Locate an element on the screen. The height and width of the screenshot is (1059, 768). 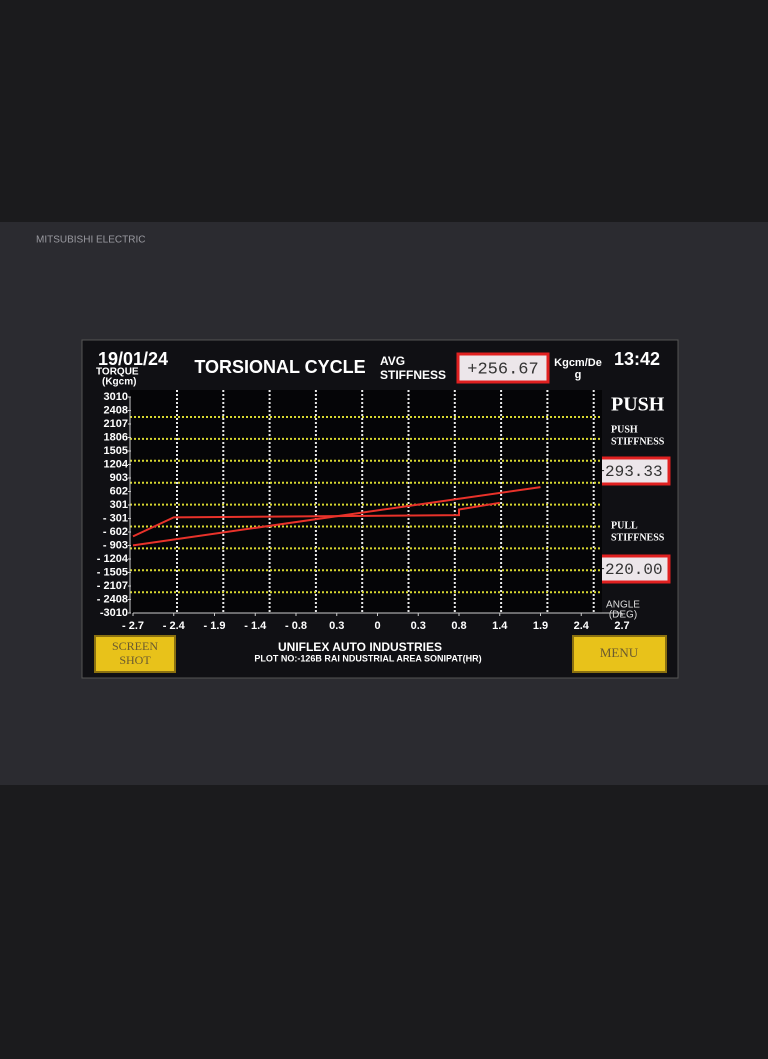
button-label: MENU is located at coordinates (619, 652).